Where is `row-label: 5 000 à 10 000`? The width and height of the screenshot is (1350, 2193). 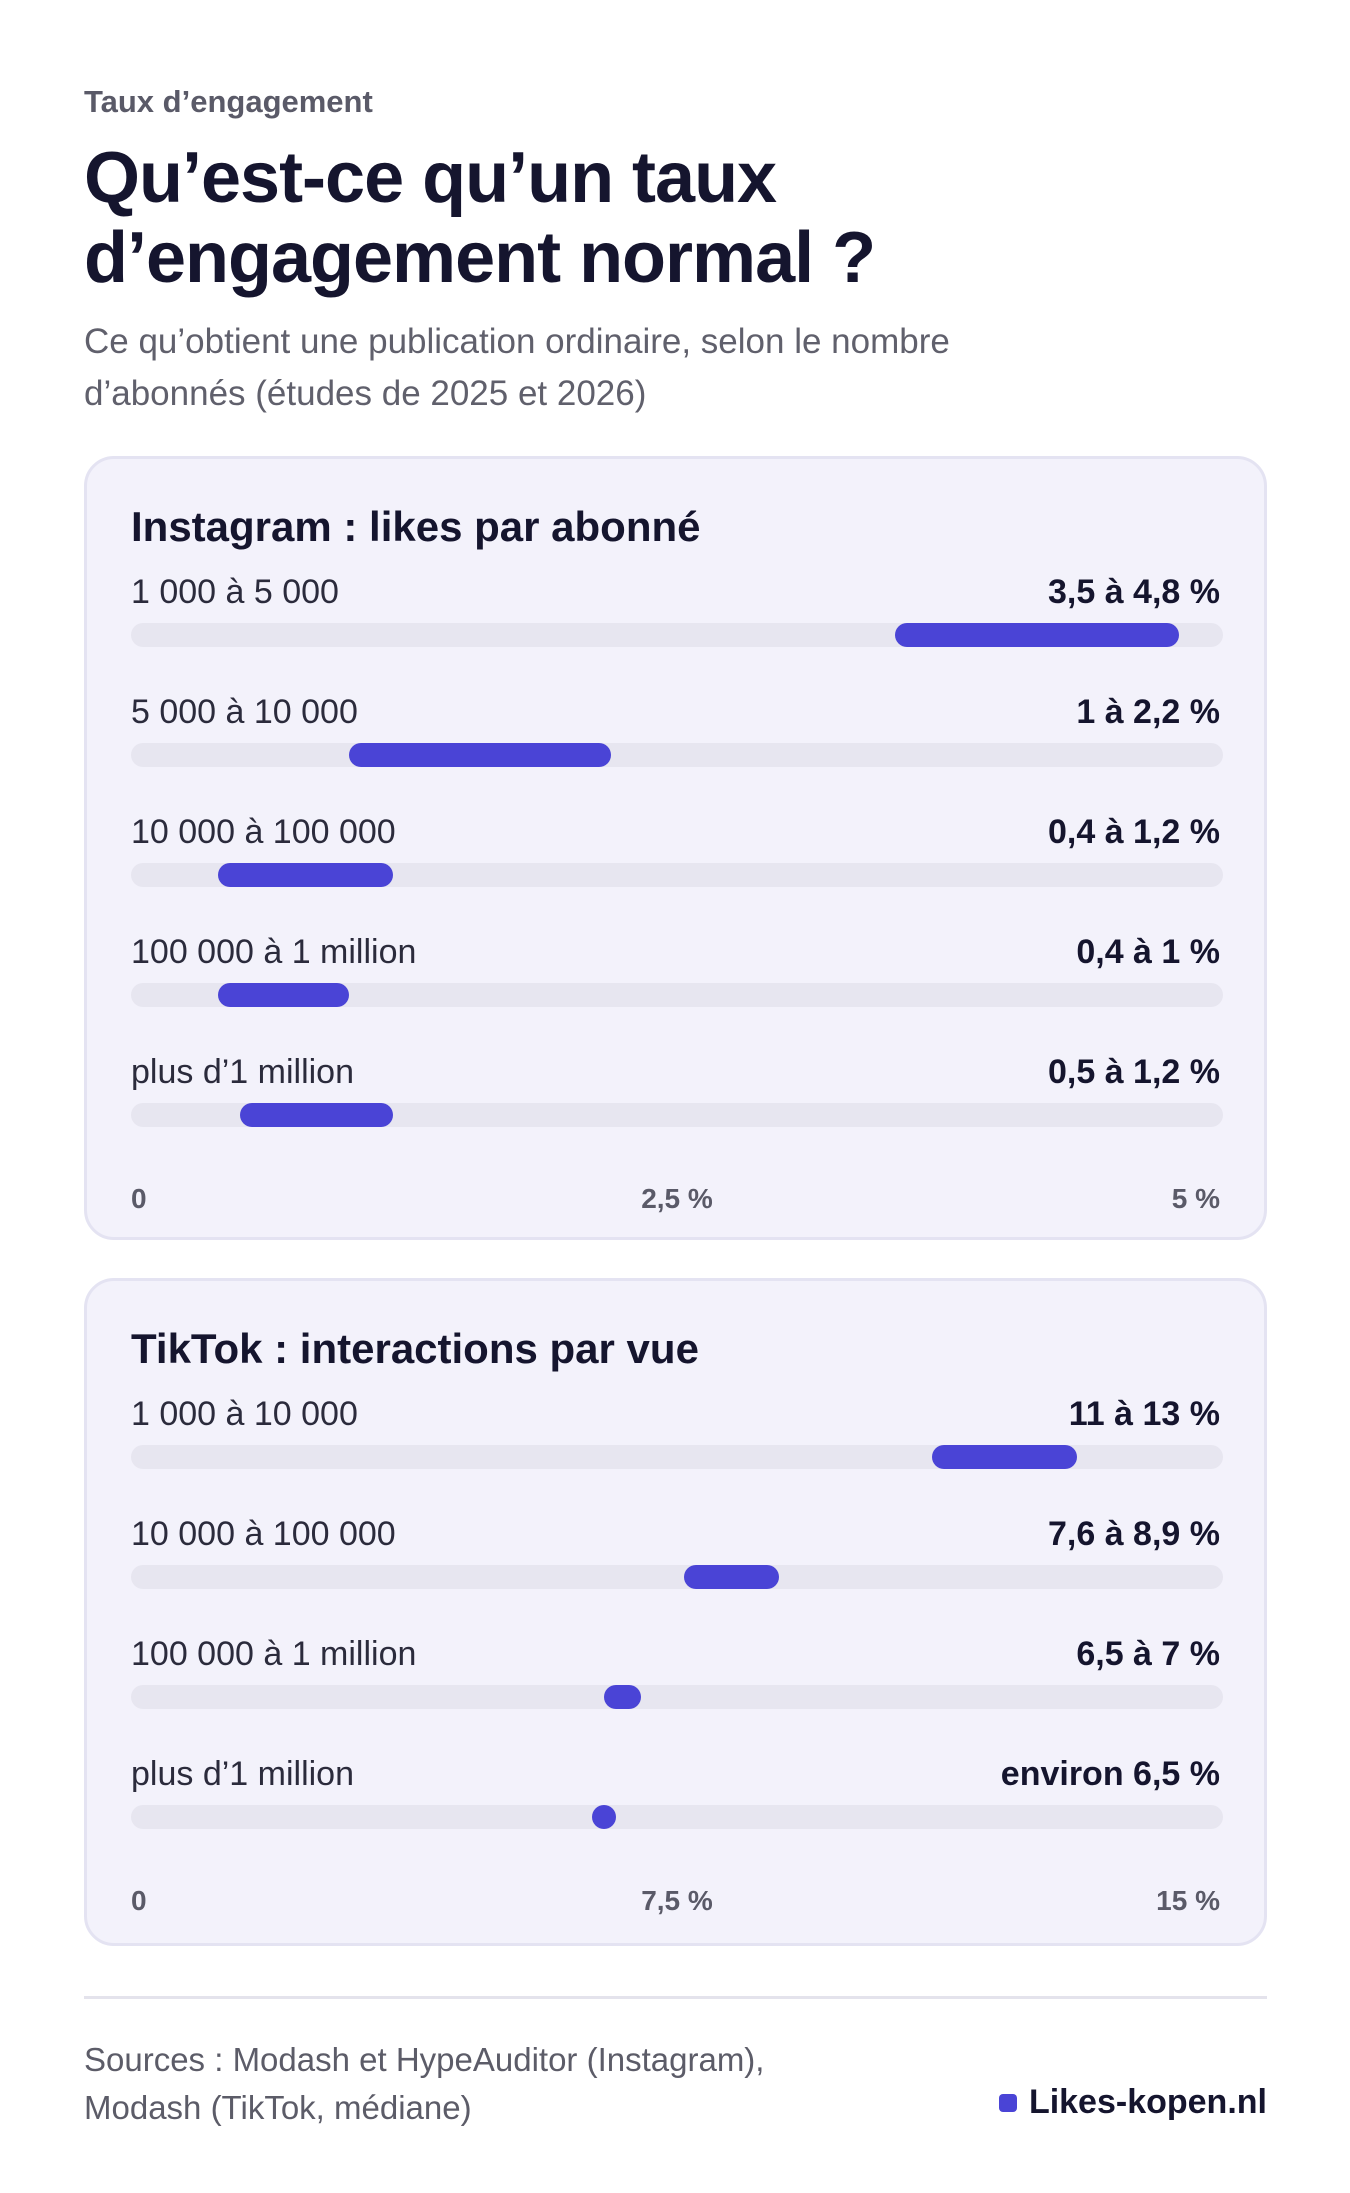
row-label: 5 000 à 10 000 is located at coordinates (244, 712).